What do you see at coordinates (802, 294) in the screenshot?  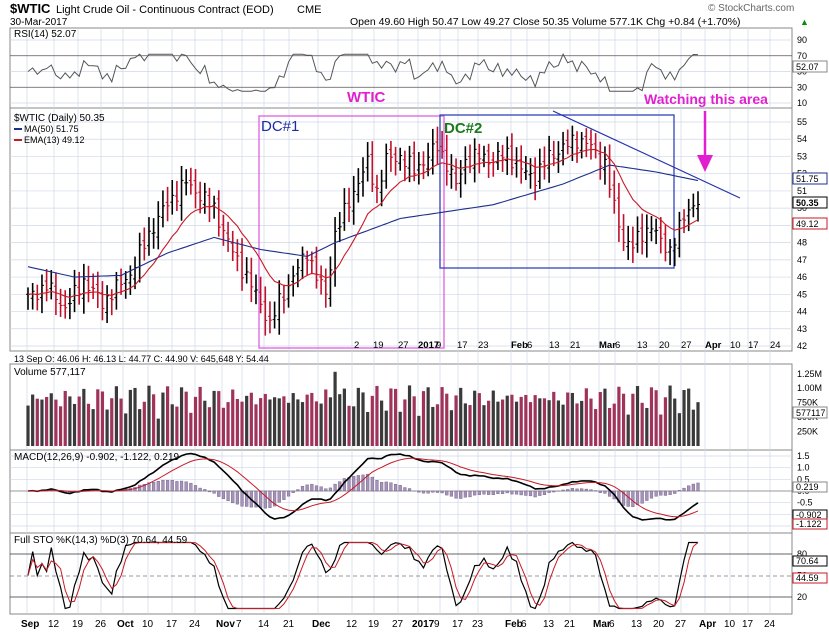 I see `price-tick-label: 45` at bounding box center [802, 294].